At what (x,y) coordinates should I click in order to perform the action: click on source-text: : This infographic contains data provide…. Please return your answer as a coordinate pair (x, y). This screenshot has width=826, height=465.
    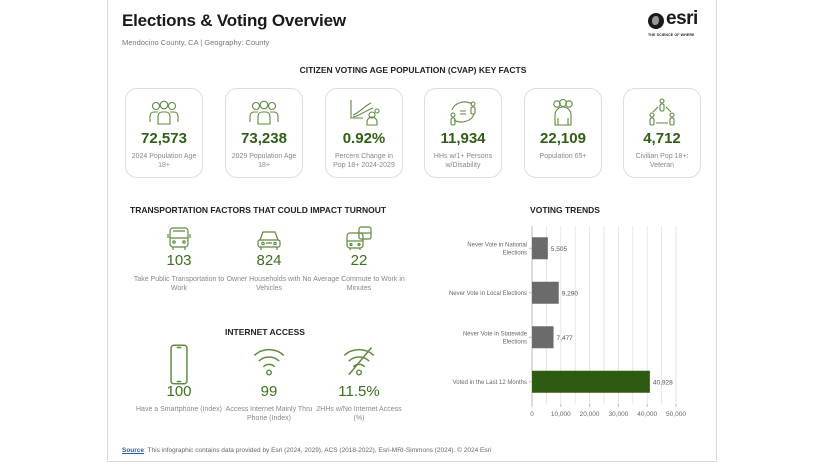
    Looking at the image, I should click on (318, 450).